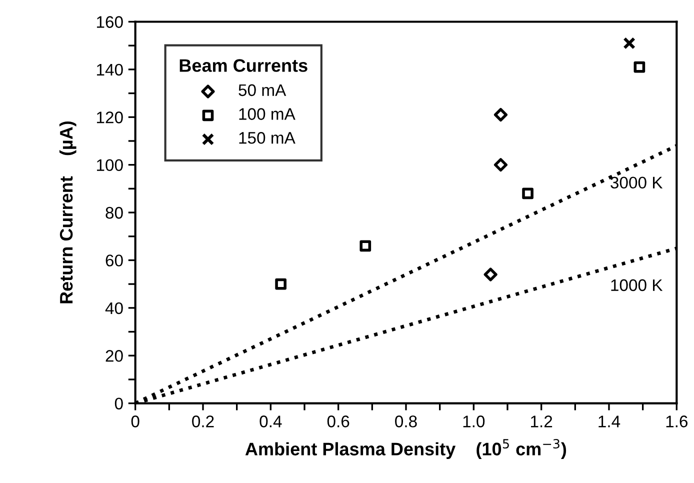  I want to click on series-label: 1000 K, so click(637, 285).